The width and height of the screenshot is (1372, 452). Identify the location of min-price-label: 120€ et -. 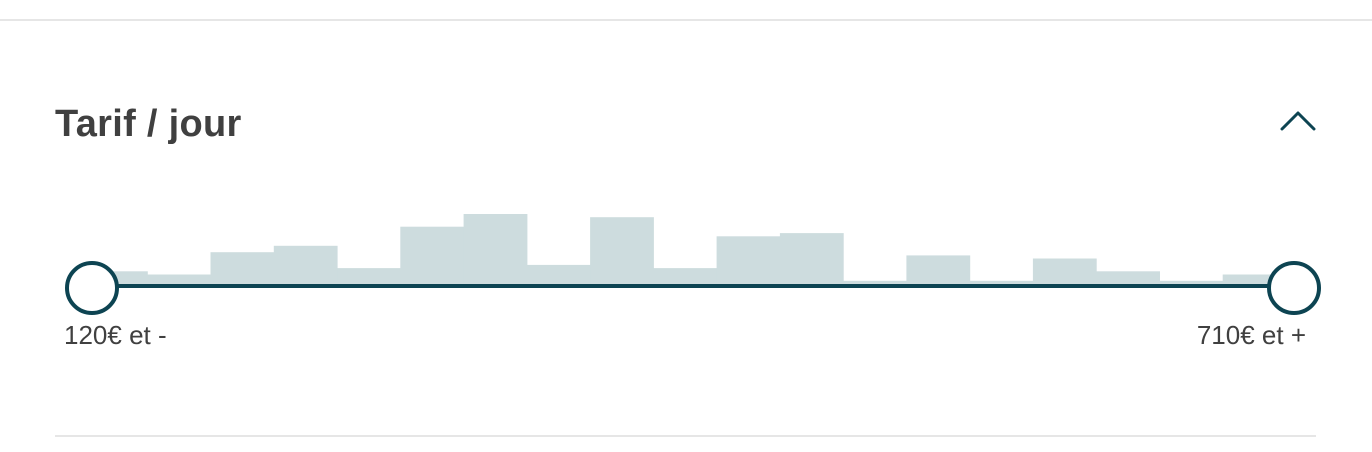
(115, 335).